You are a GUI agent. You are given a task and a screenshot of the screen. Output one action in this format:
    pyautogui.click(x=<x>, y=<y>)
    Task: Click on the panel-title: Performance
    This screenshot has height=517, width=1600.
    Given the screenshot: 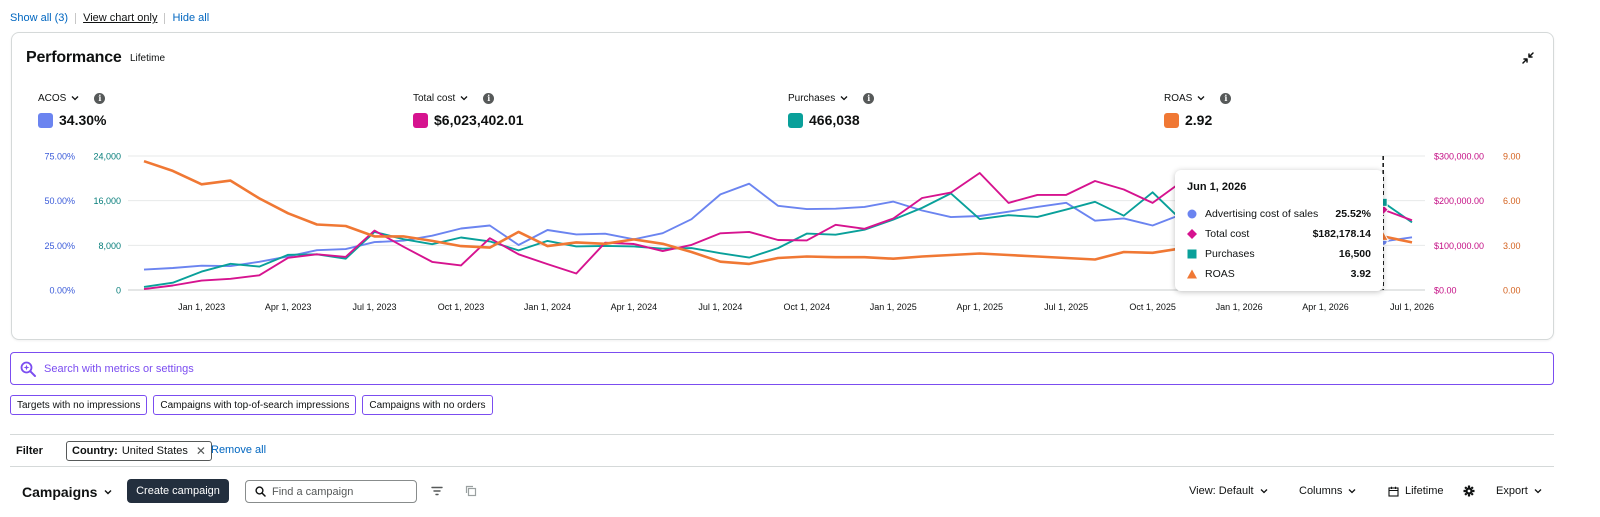 What is the action you would take?
    pyautogui.click(x=74, y=57)
    